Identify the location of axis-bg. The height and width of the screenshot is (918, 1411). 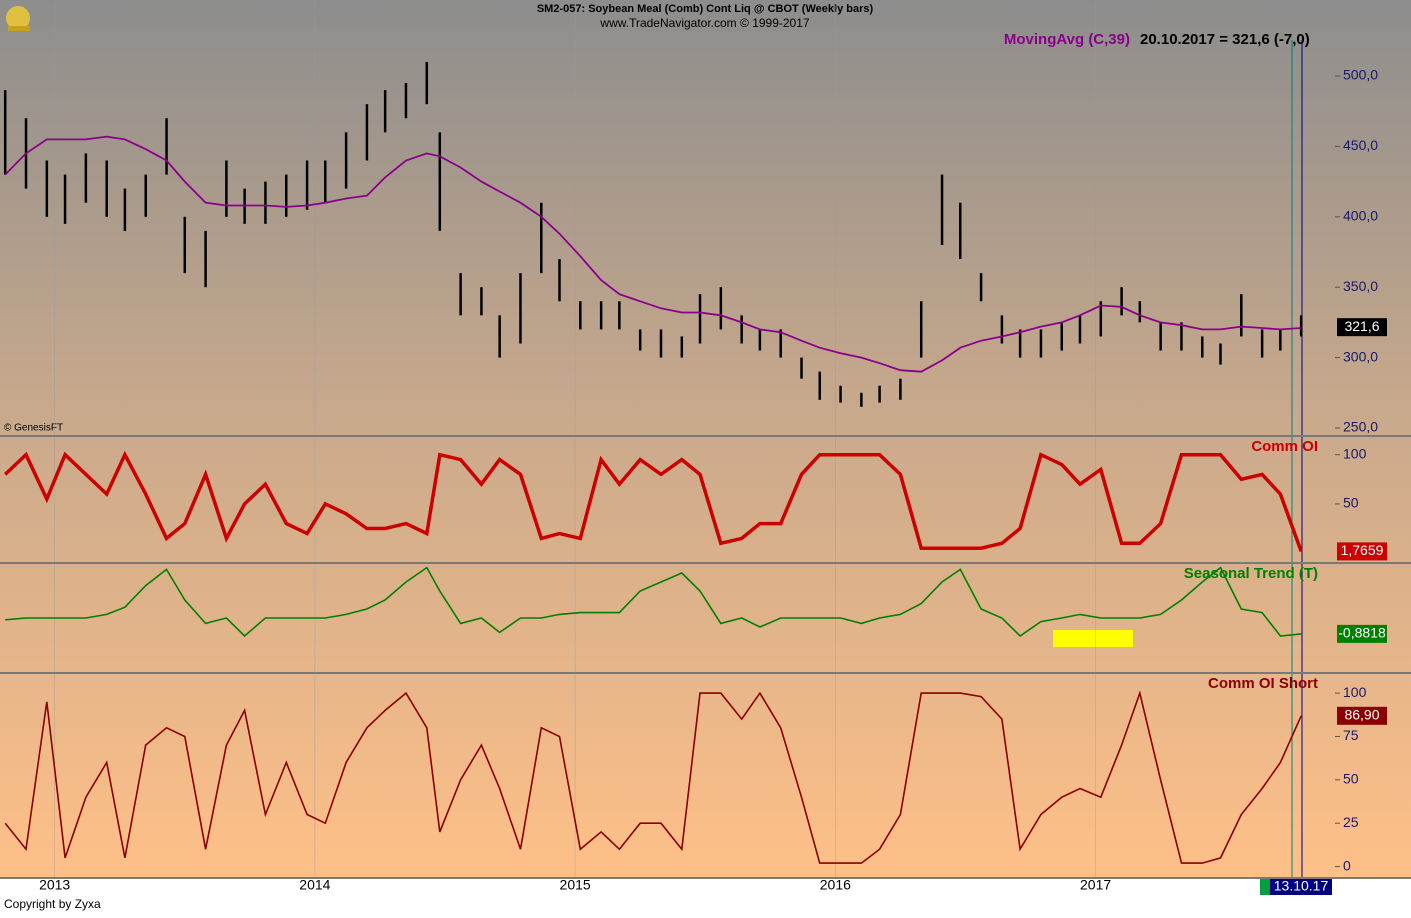
(1373, 438).